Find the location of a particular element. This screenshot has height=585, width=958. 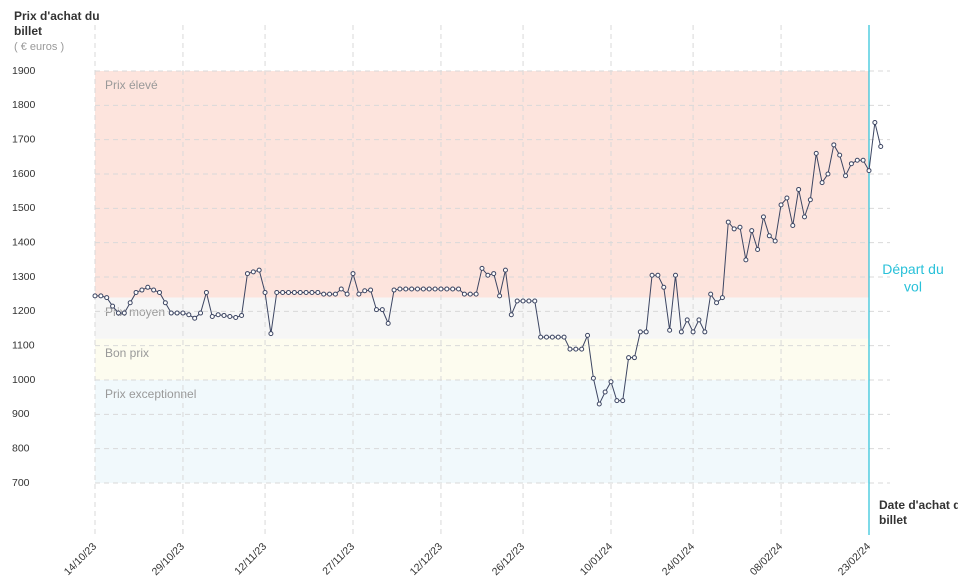

x-tick-label: 12/12/23 is located at coordinates (426, 558).